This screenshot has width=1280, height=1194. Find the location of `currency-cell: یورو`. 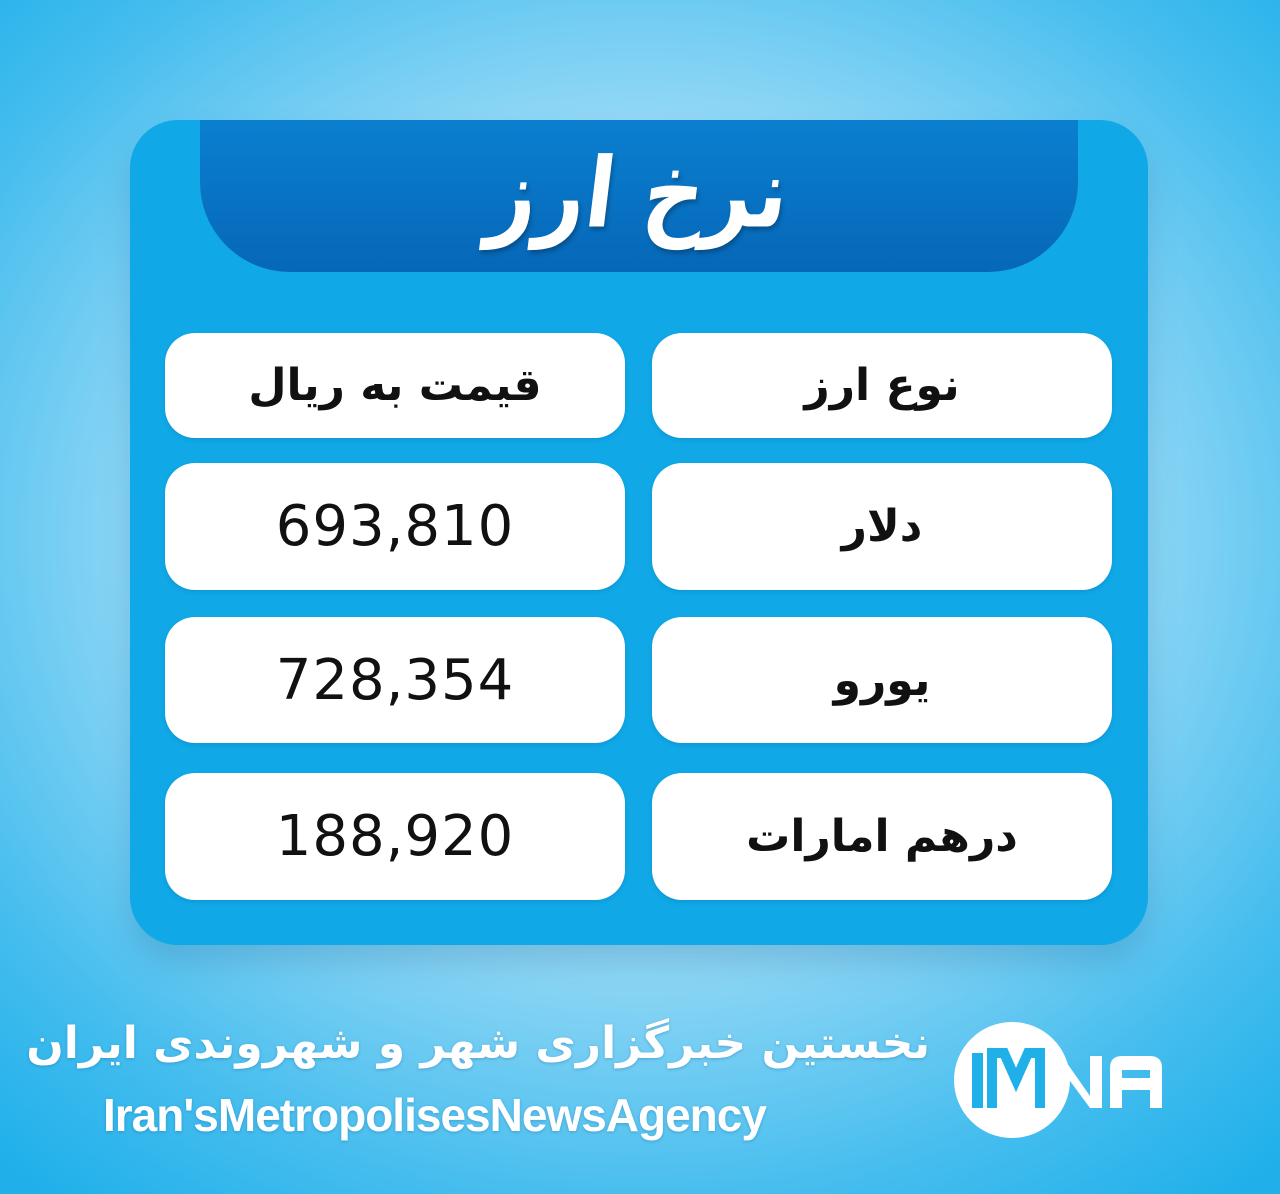

currency-cell: یورو is located at coordinates (882, 680).